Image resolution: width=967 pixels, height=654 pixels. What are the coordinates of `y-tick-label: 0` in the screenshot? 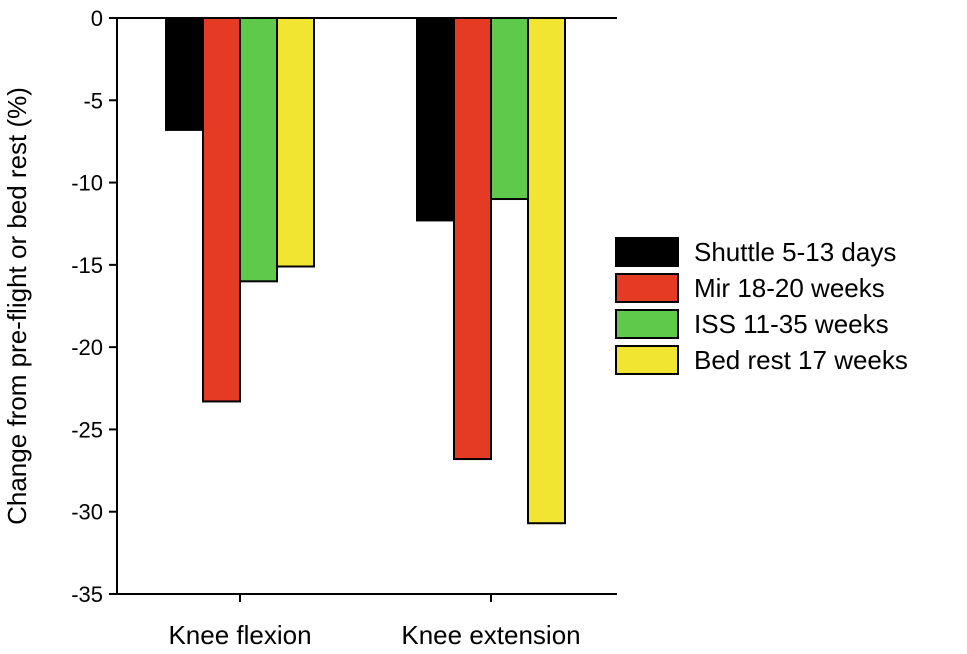 It's located at (97, 18).